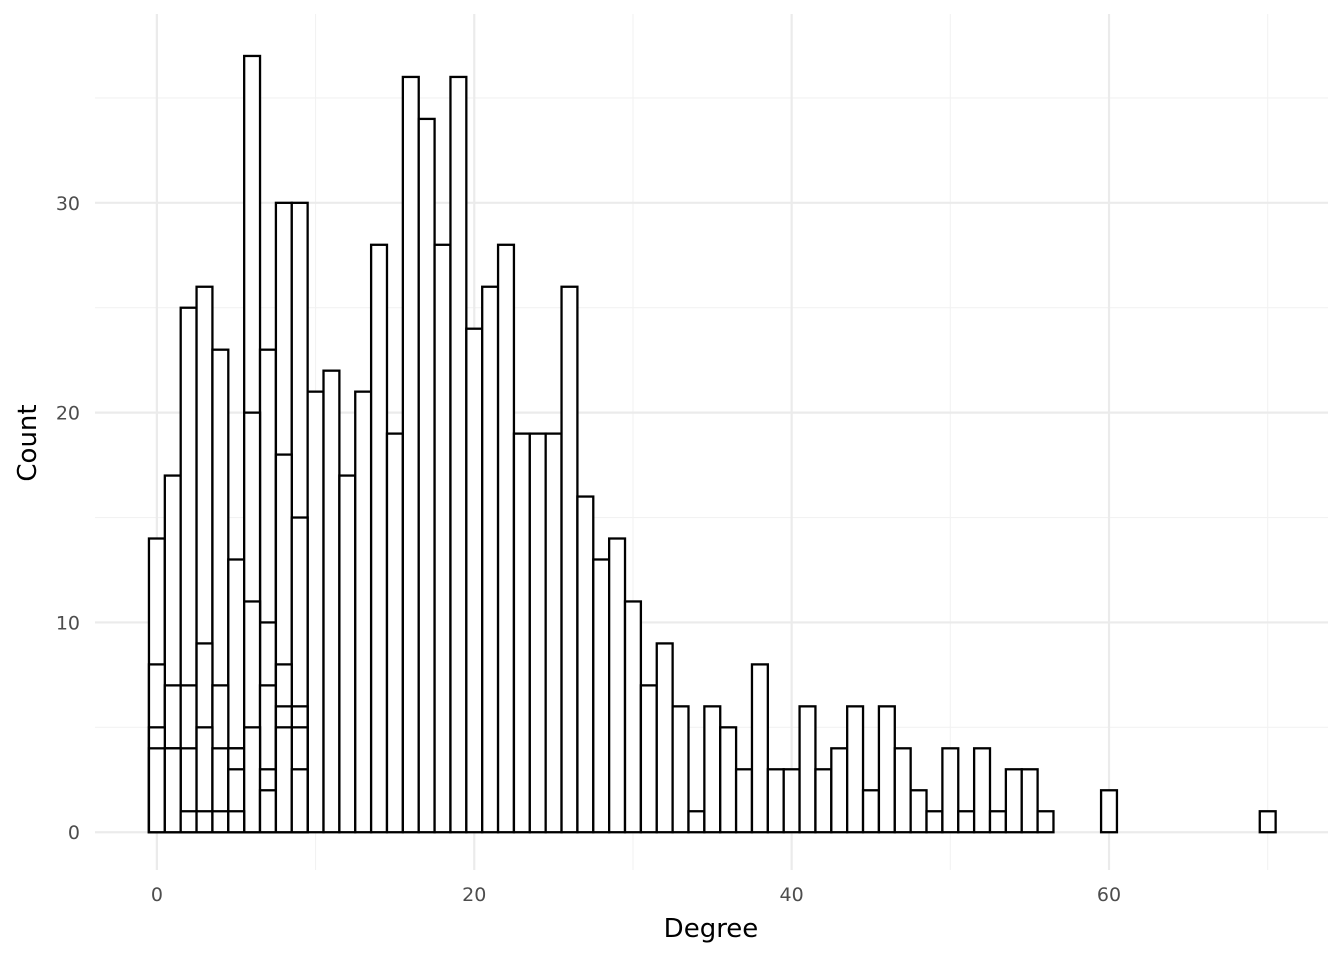 The width and height of the screenshot is (1344, 960). What do you see at coordinates (711, 929) in the screenshot?
I see `x-axis-title: Degree` at bounding box center [711, 929].